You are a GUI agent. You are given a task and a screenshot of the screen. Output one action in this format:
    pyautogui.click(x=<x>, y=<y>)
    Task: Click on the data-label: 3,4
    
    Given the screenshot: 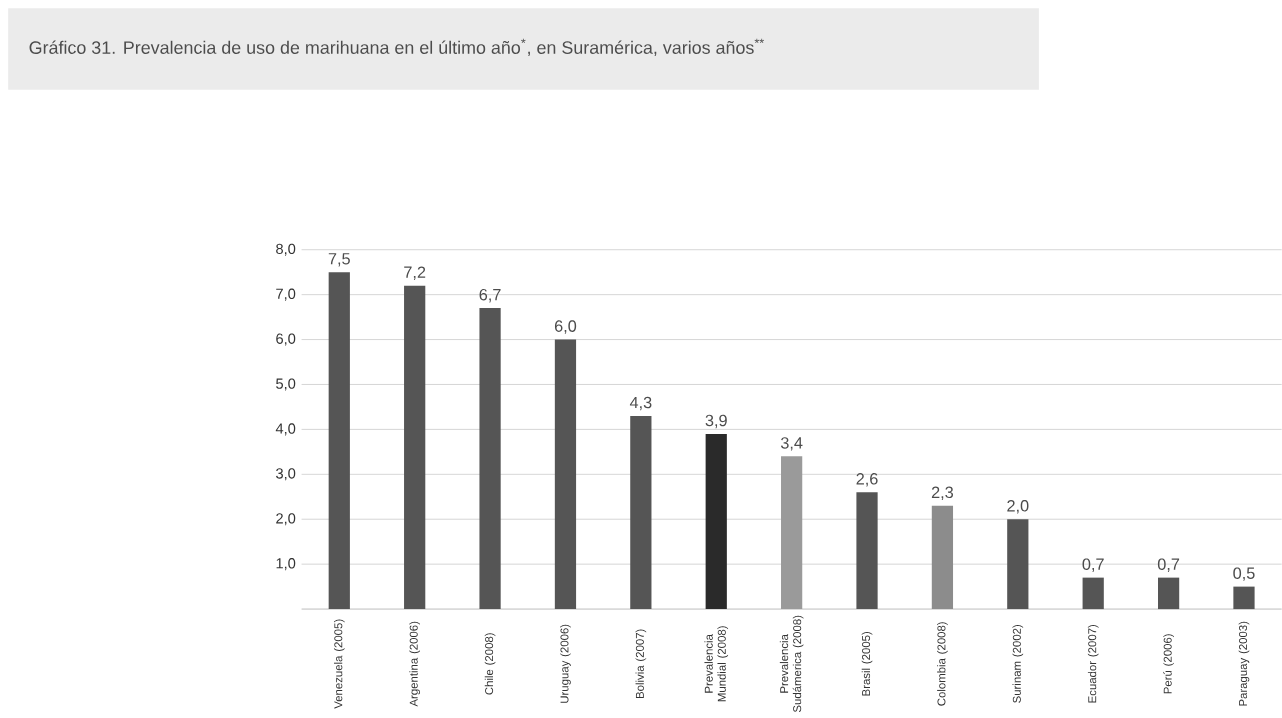 What is the action you would take?
    pyautogui.click(x=791, y=444)
    